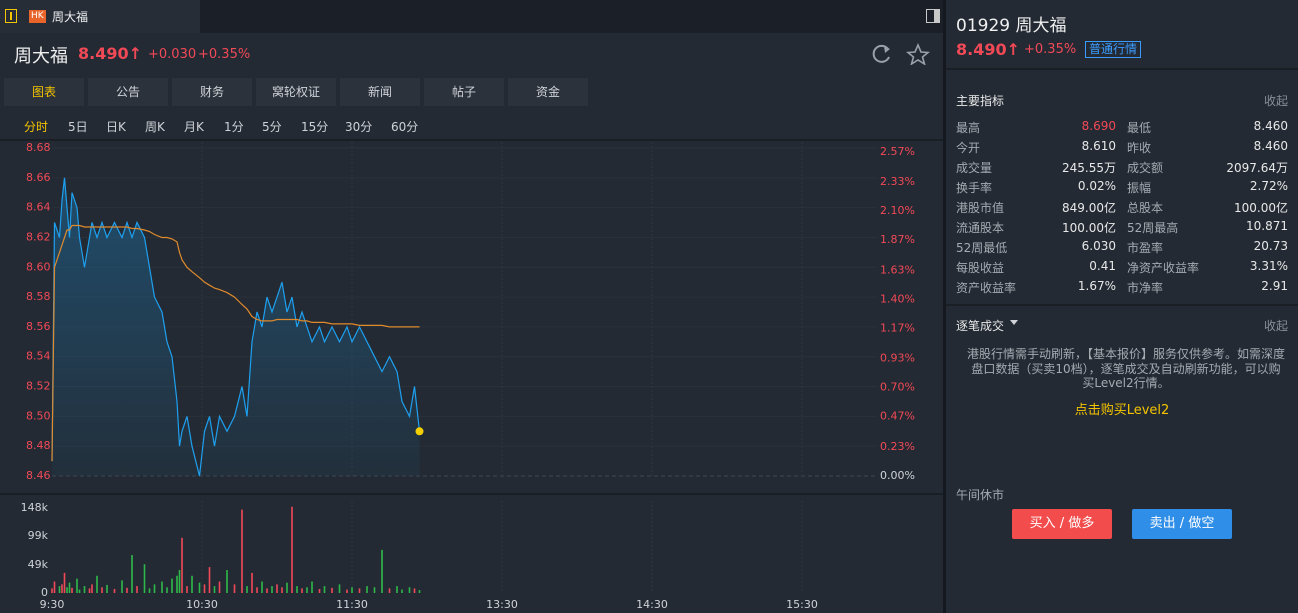 This screenshot has height=613, width=1298. Describe the element at coordinates (974, 188) in the screenshot. I see `indicator-label: 换手率` at that location.